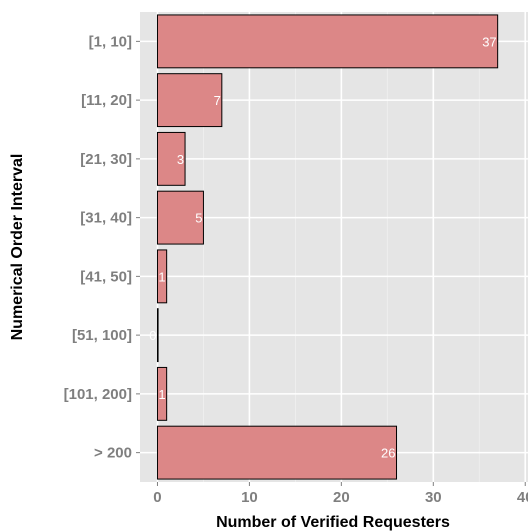 This screenshot has width=528, height=532. I want to click on x-axis-ticks: 0 10 20 30 40, so click(340, 494).